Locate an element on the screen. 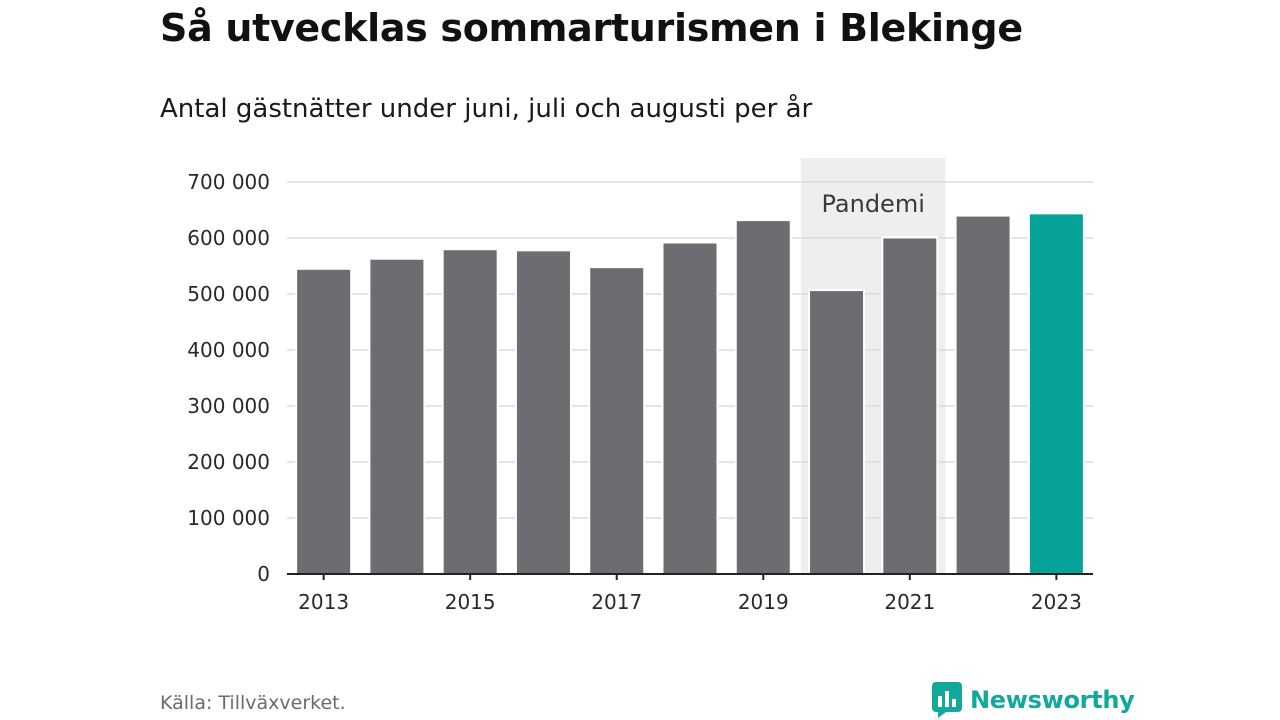 Image resolution: width=1280 pixels, height=720 pixels. brand-logo: Newsworthy is located at coordinates (1033, 700).